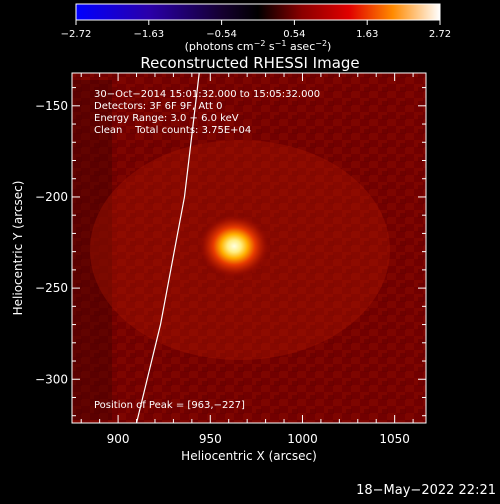  What do you see at coordinates (158, 106) in the screenshot?
I see `annotation-detectors: Detectors: 3F 6F 9F, Att 0` at bounding box center [158, 106].